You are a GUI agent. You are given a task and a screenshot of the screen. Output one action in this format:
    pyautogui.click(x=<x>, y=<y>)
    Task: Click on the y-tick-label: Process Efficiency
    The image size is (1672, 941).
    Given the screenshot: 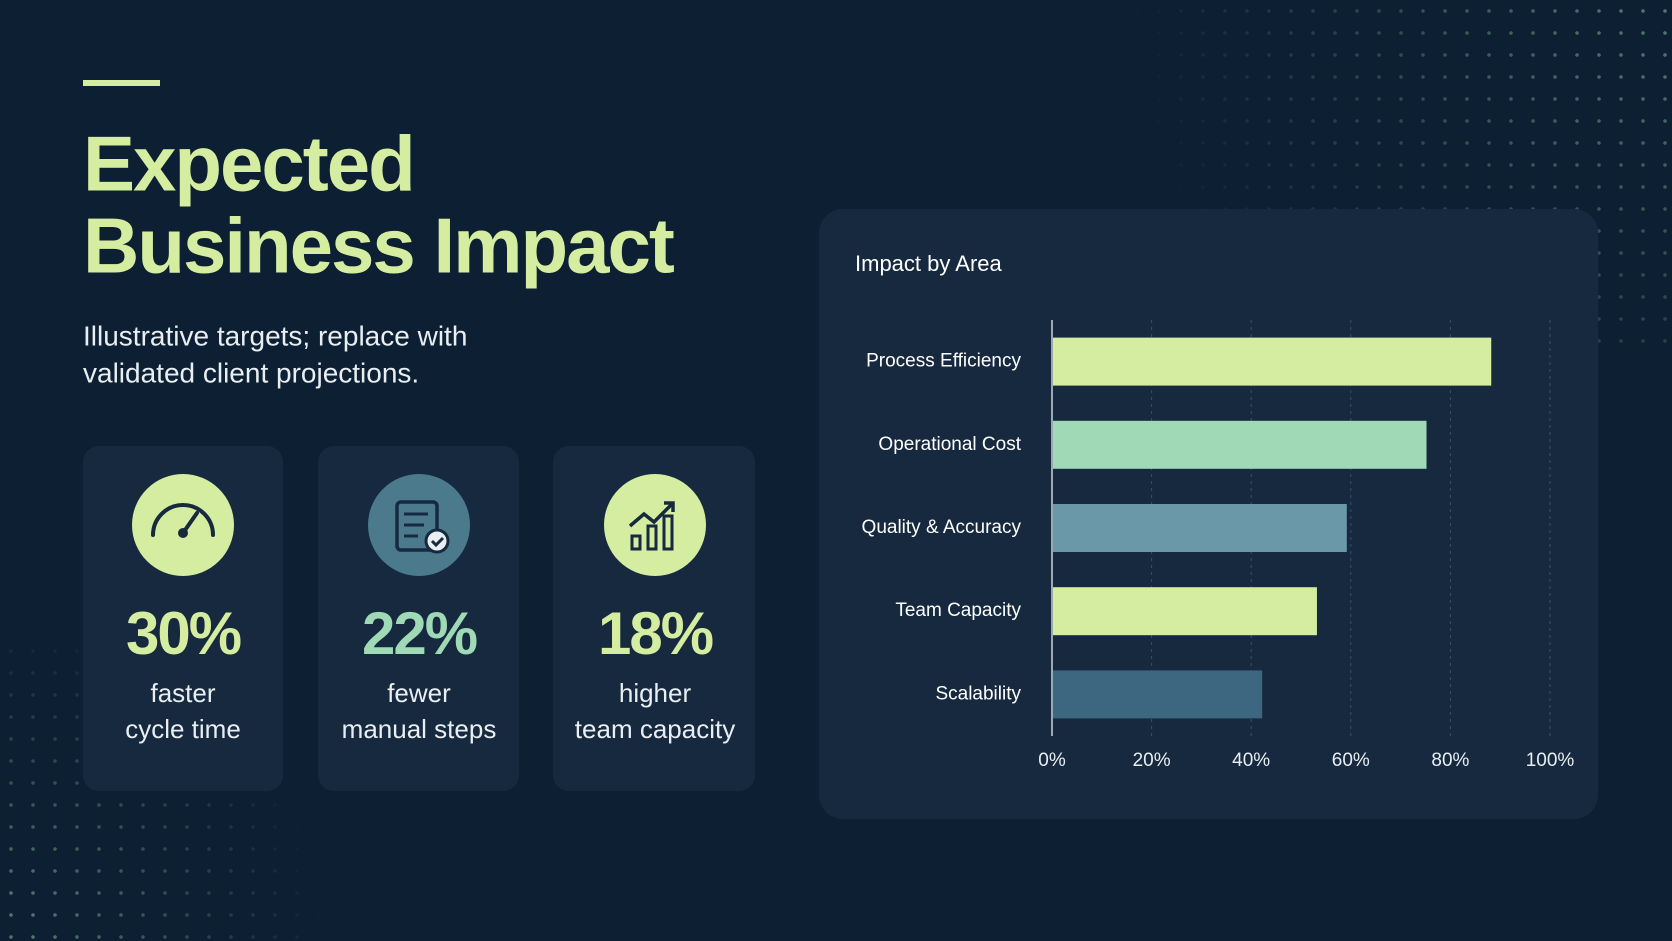 What is the action you would take?
    pyautogui.click(x=943, y=361)
    